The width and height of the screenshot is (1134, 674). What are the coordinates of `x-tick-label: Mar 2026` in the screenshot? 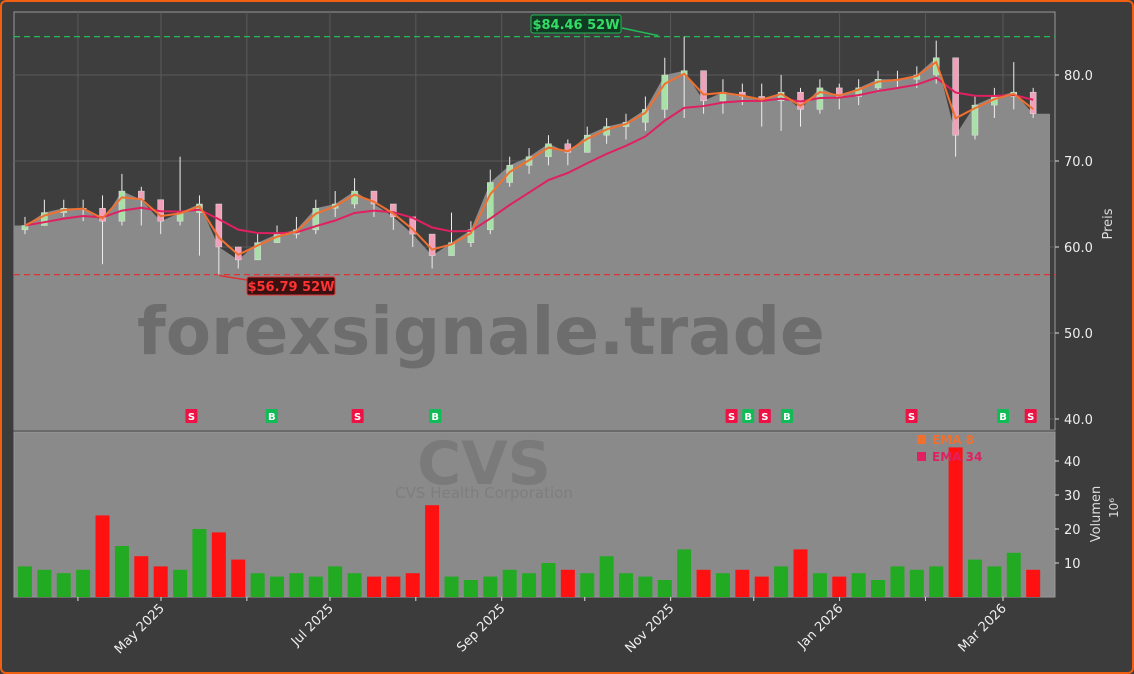 It's located at (983, 628).